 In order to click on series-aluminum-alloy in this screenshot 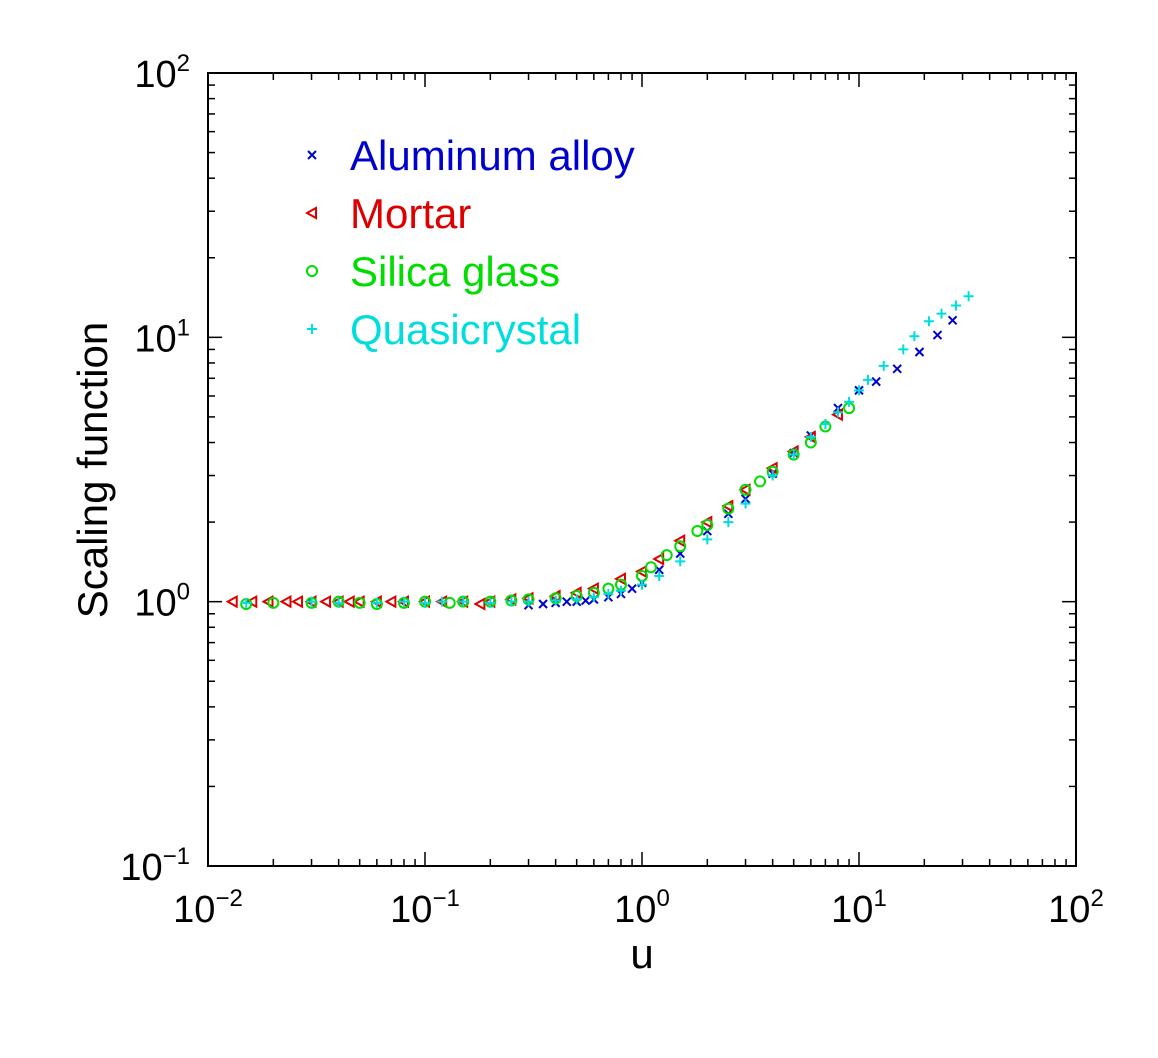, I will do `click(740, 462)`.